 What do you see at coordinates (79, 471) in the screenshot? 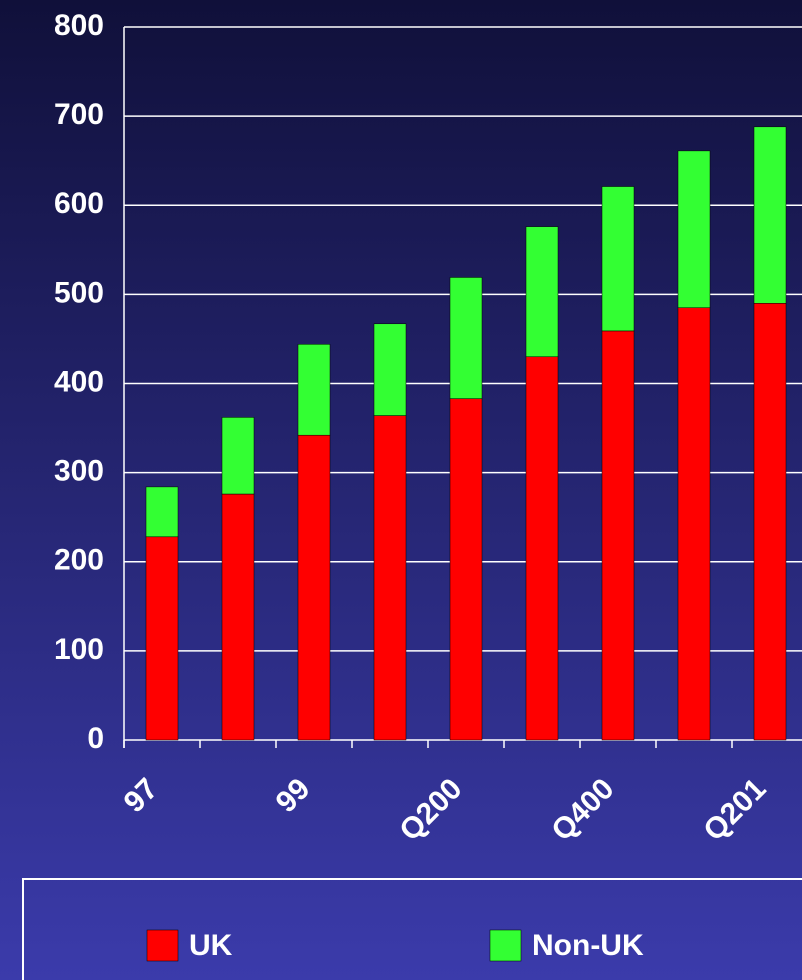
I see `y-tick-label: 300` at bounding box center [79, 471].